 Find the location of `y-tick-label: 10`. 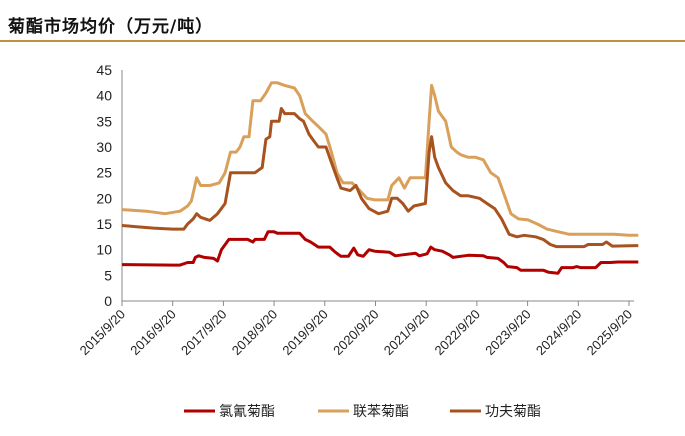

y-tick-label: 10 is located at coordinates (104, 250).